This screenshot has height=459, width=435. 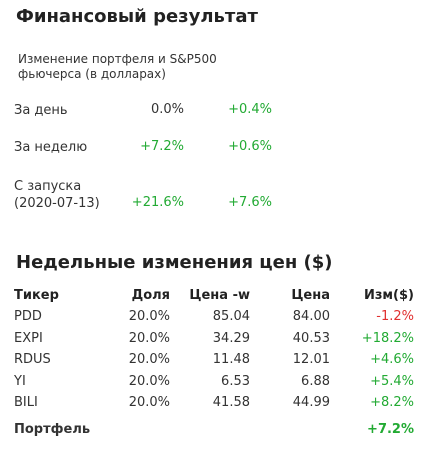 I want to click on change-cell: +4.6%, so click(x=392, y=360).